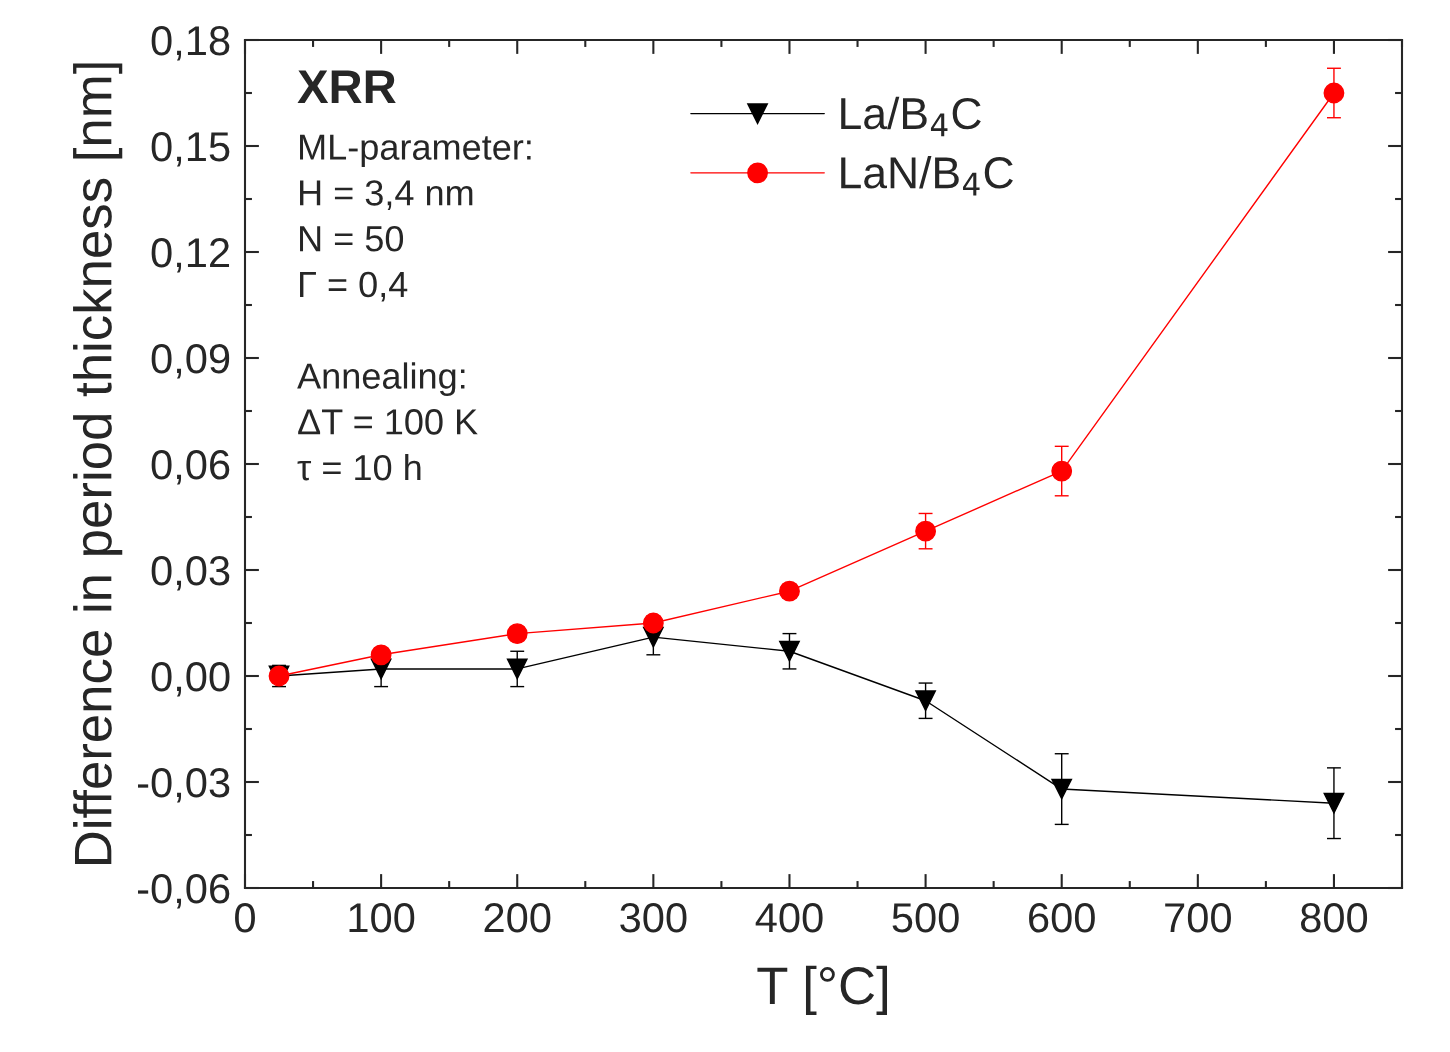  I want to click on x-tick-label: 200, so click(517, 917).